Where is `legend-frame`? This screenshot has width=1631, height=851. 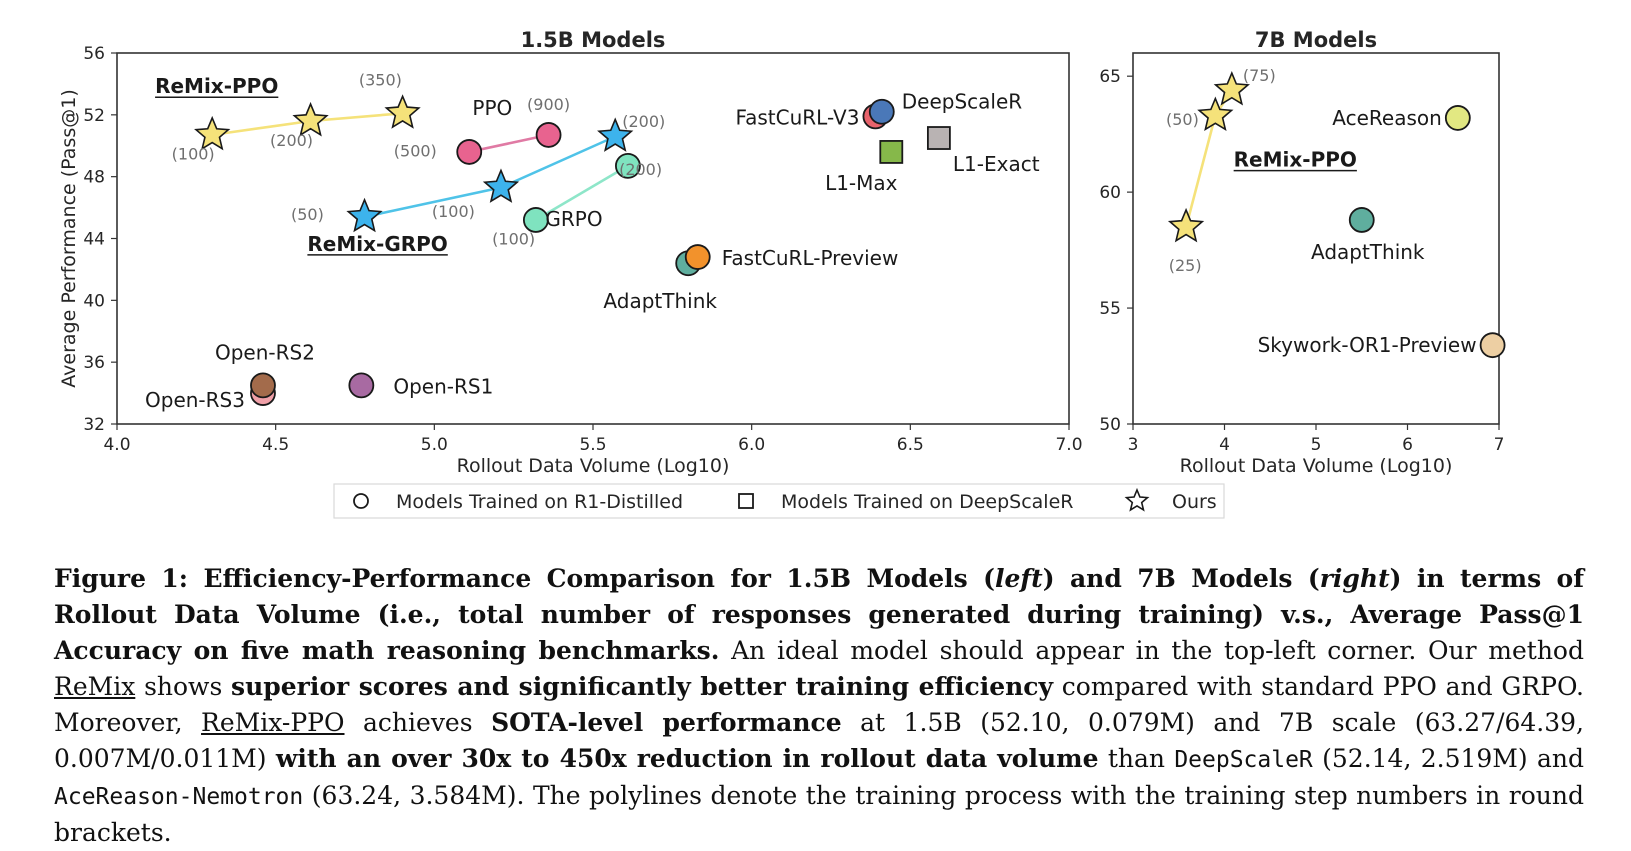
legend-frame is located at coordinates (779, 501).